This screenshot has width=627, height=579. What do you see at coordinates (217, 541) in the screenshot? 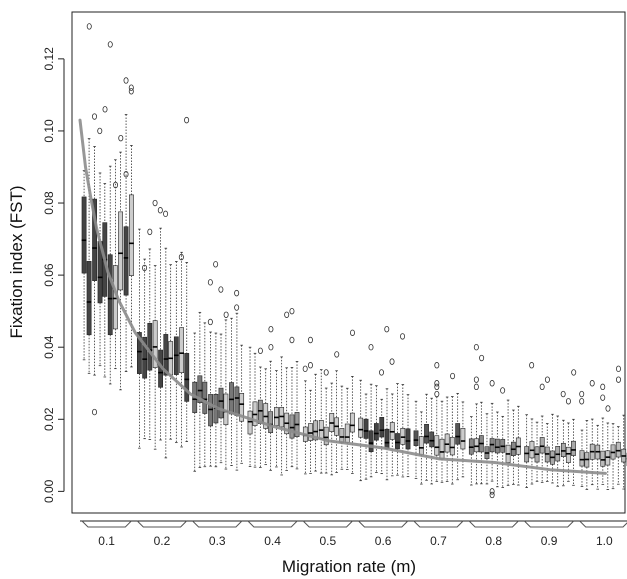
I see `x-tick-label: 0.3` at bounding box center [217, 541].